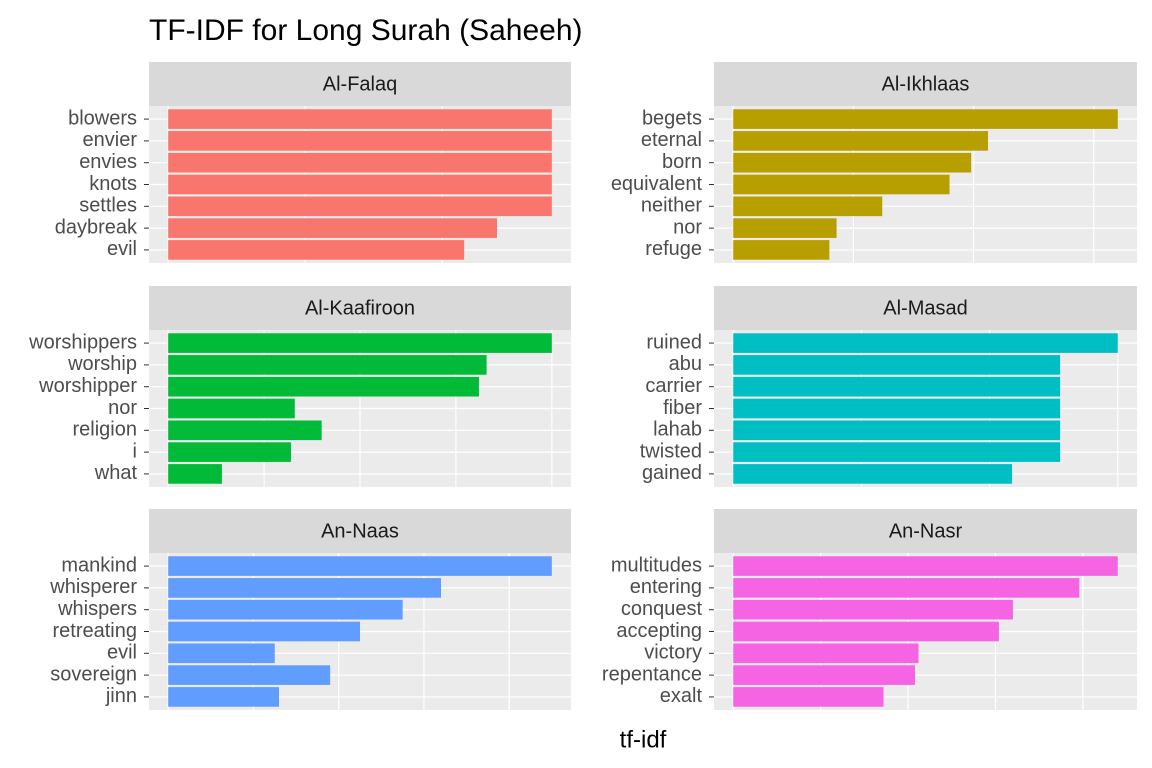 The height and width of the screenshot is (768, 1152). I want to click on x-axis-label: tf-idf, so click(643, 739).